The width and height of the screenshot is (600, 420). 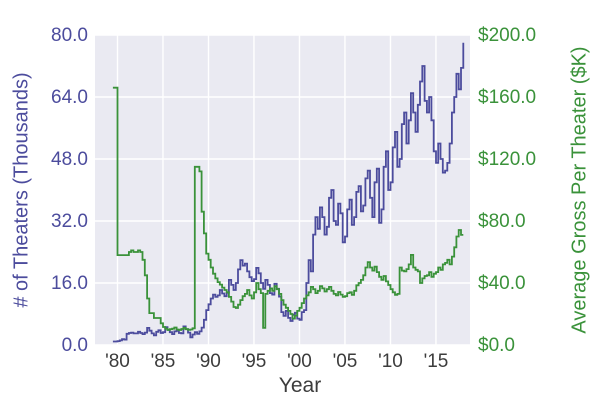 I want to click on right-axis-tick-label: $160.0, so click(x=507, y=97).